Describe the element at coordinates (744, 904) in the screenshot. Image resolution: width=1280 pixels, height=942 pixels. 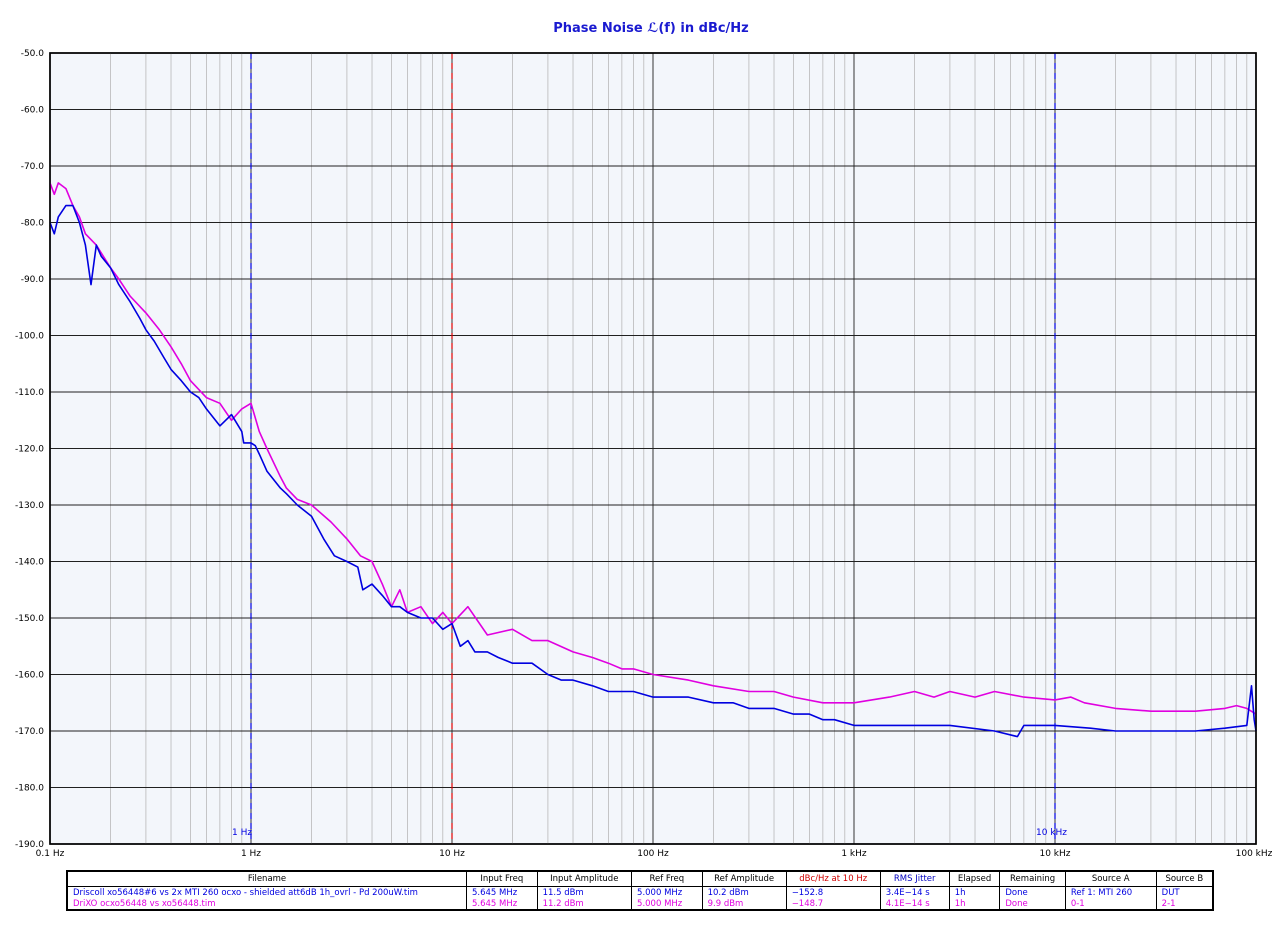
I see `cell-ref-amplitude: 9.9 dBm` at that location.